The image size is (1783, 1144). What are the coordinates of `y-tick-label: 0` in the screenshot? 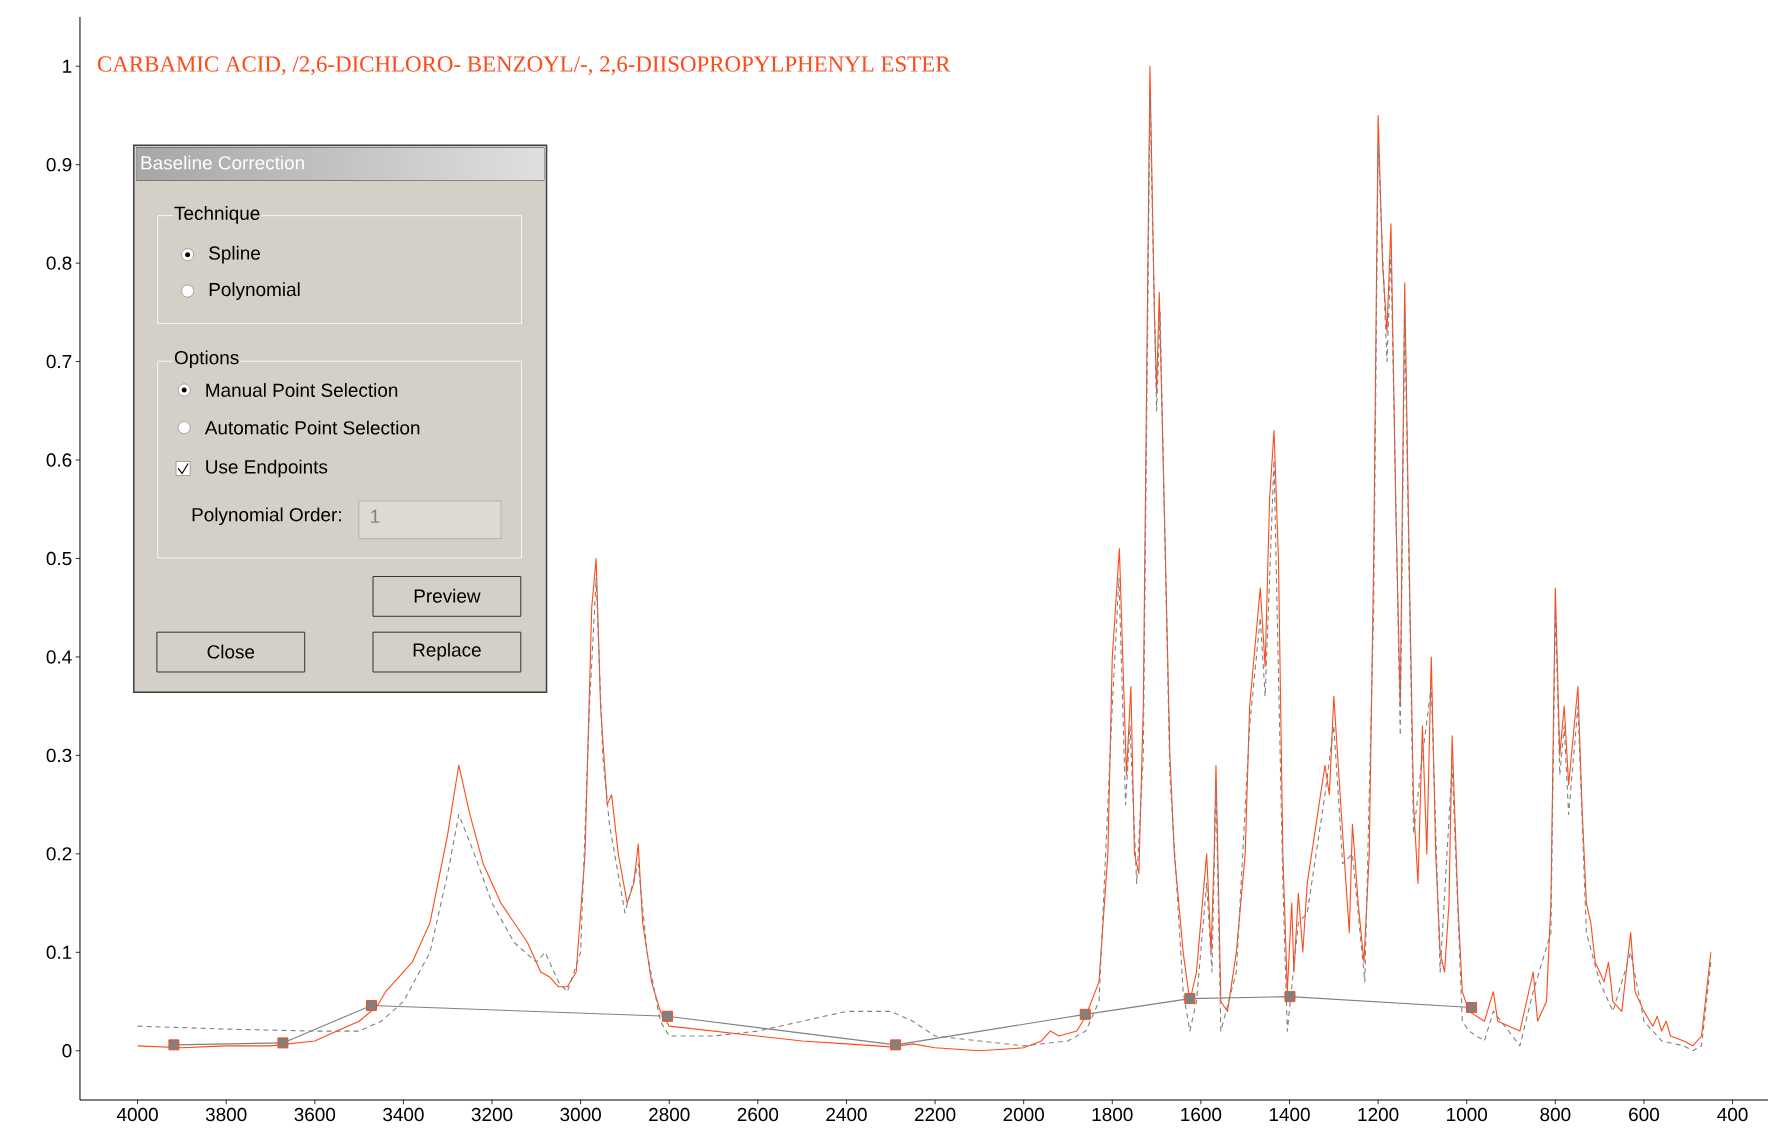 It's located at (67, 1051).